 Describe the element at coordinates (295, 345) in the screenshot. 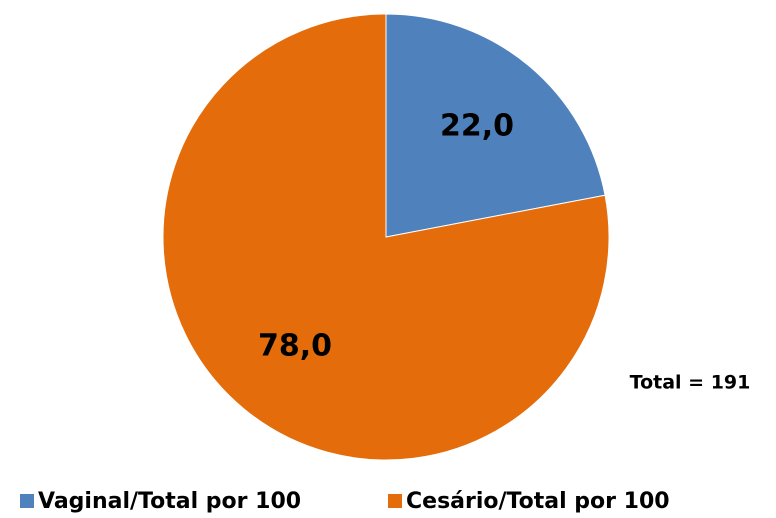

I see `data-label: 78,0` at that location.